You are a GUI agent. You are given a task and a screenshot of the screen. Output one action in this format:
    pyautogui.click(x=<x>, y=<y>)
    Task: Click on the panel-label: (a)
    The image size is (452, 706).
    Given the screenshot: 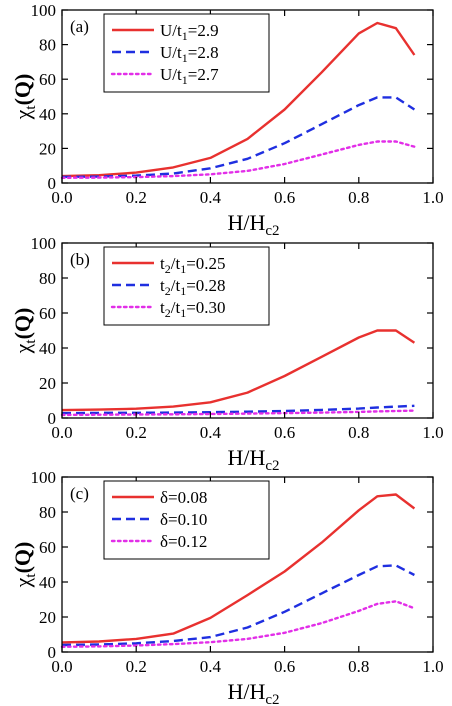 What is the action you would take?
    pyautogui.click(x=79, y=26)
    